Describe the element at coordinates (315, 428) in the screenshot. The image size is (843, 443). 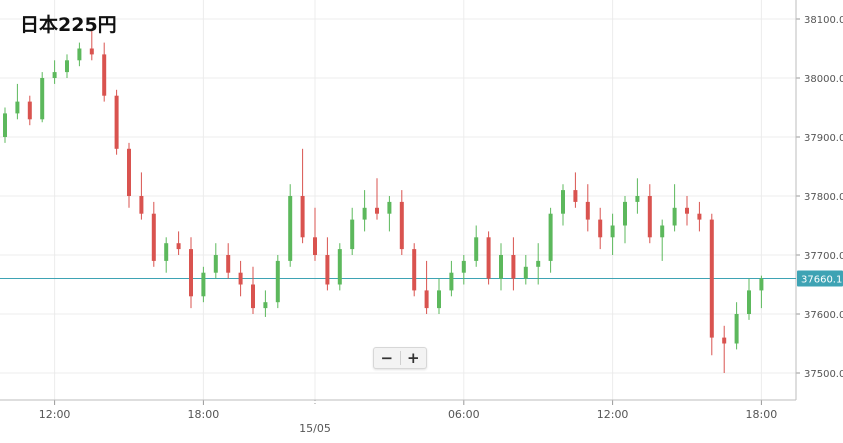
I see `x-tick-label: 15/05` at that location.